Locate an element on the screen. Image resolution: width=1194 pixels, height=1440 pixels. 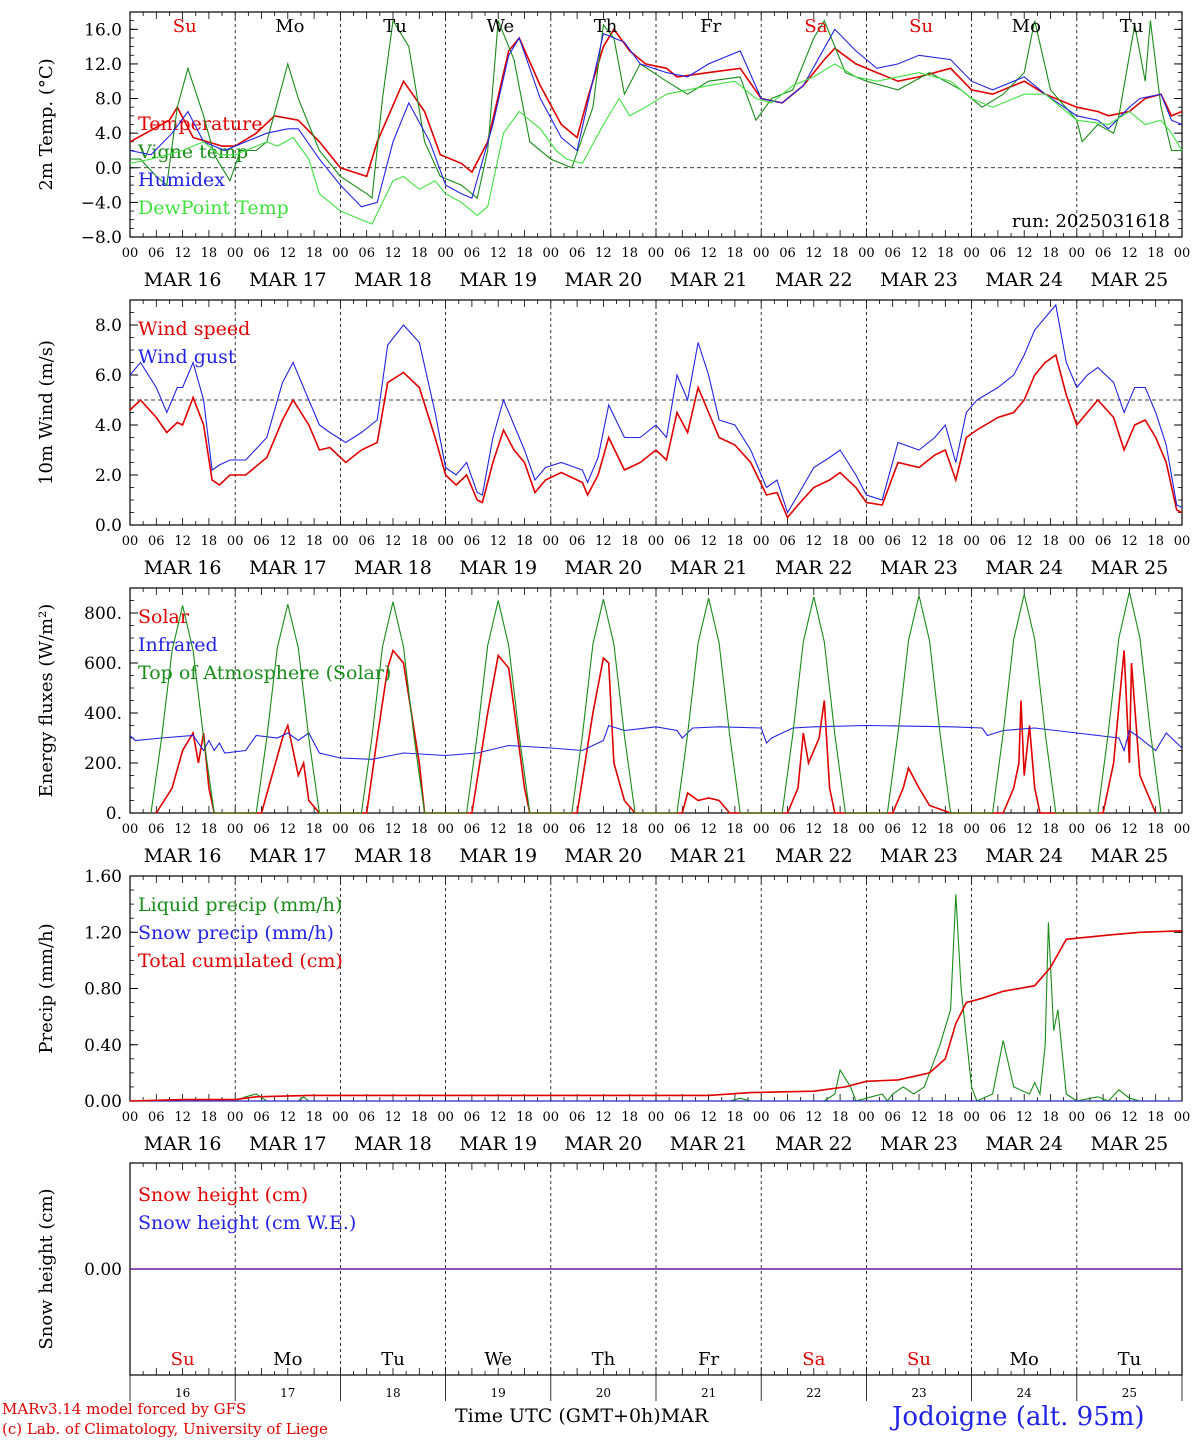
temperature-date-label: MAR 19 is located at coordinates (498, 280).